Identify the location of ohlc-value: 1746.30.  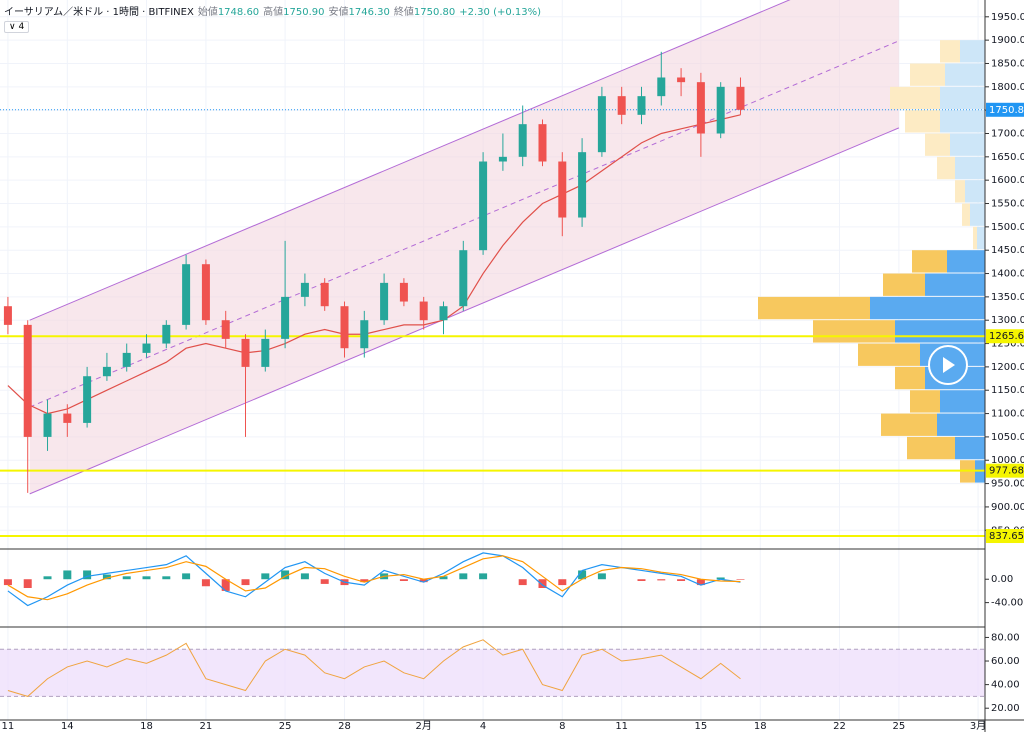
(369, 12).